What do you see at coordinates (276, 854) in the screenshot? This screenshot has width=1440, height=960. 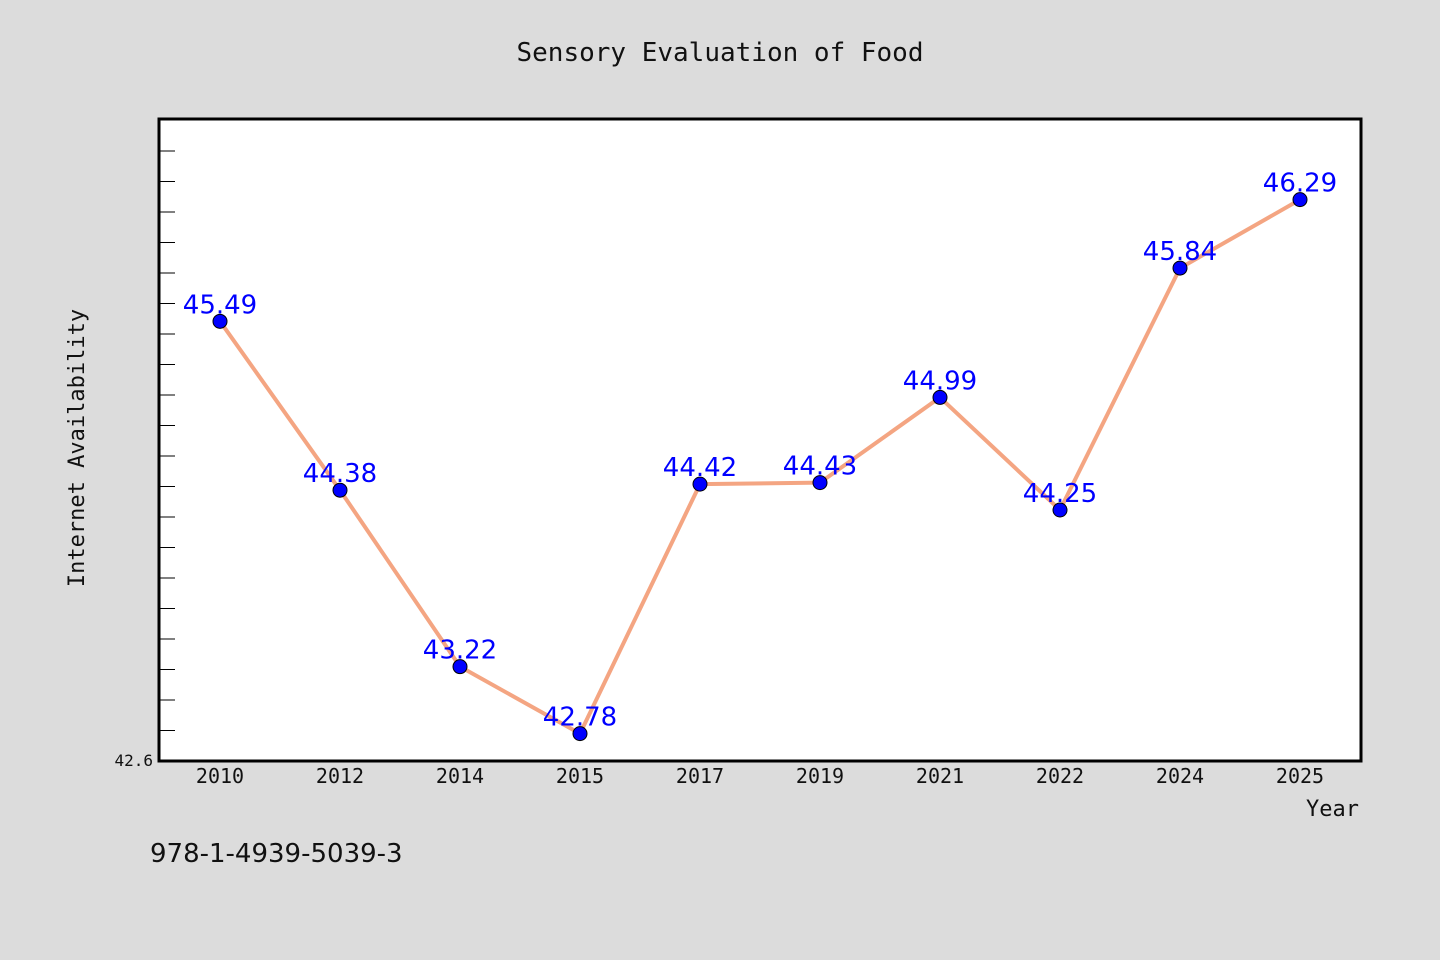 I see `isbn-text: 978-1-4939-5039-3` at bounding box center [276, 854].